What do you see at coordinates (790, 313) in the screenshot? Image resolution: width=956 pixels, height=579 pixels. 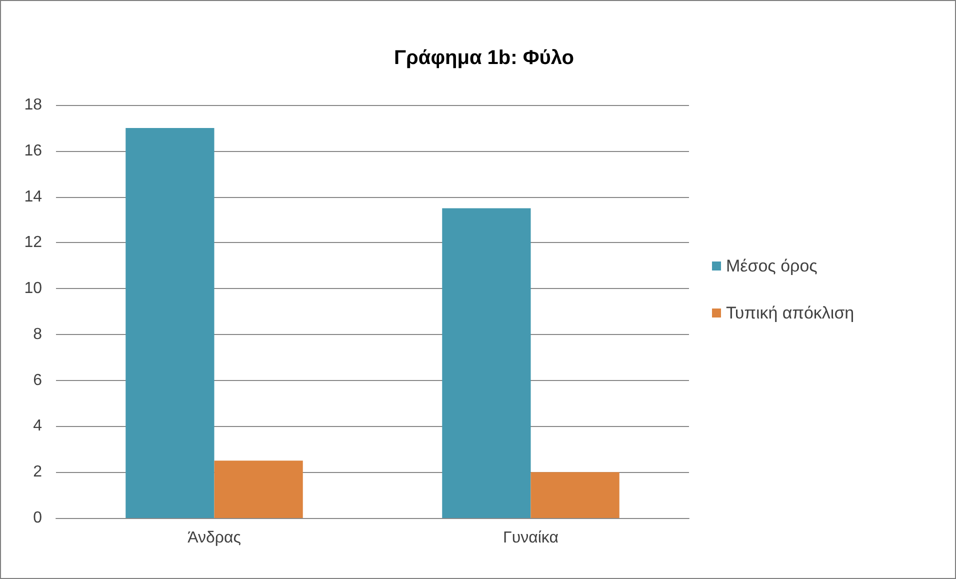 I see `legend-label: Τυπική απόκλιση` at bounding box center [790, 313].